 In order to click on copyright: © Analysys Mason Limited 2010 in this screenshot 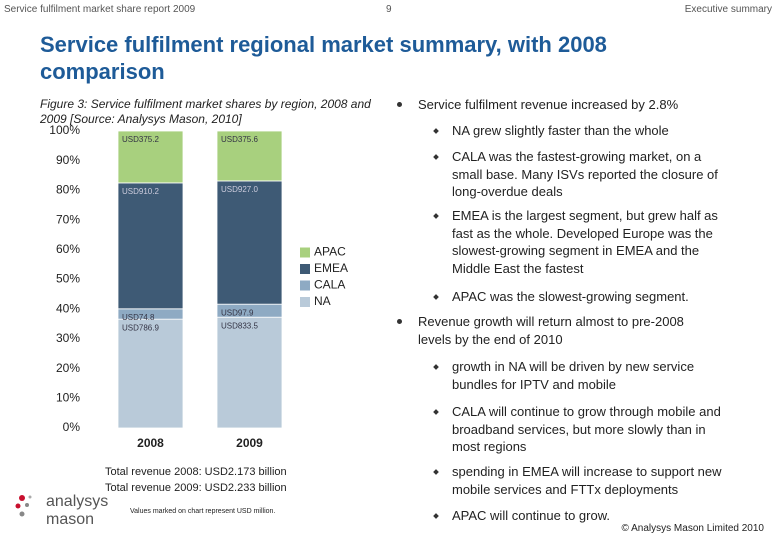, I will do `click(692, 528)`.